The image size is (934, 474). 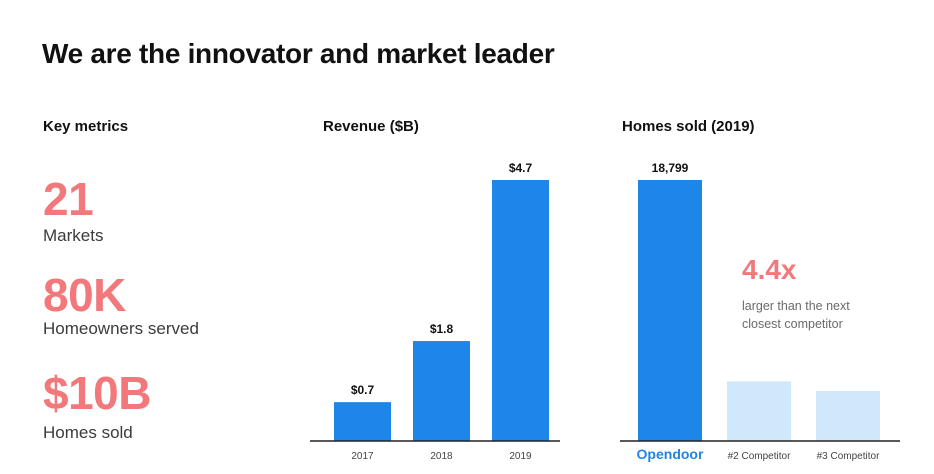 I want to click on metric-homes-sold-label: Homes sold, so click(x=88, y=432).